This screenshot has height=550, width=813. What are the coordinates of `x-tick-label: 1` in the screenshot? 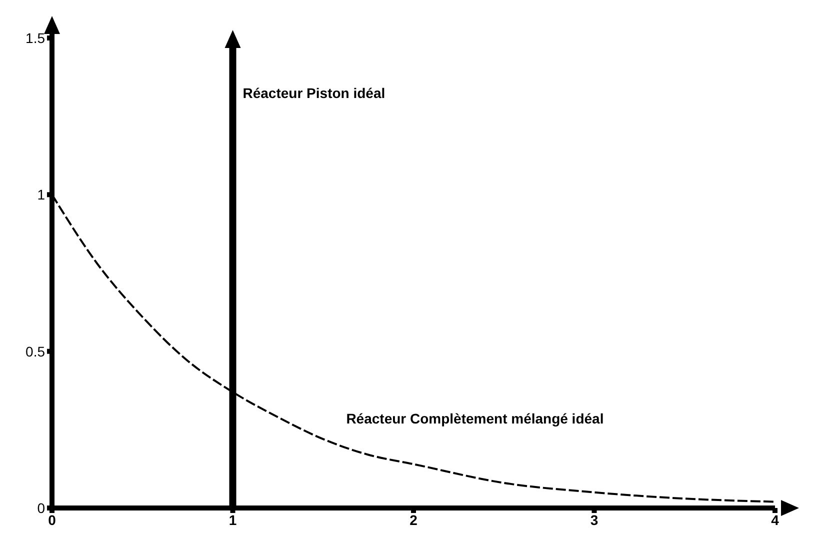 It's located at (232, 520).